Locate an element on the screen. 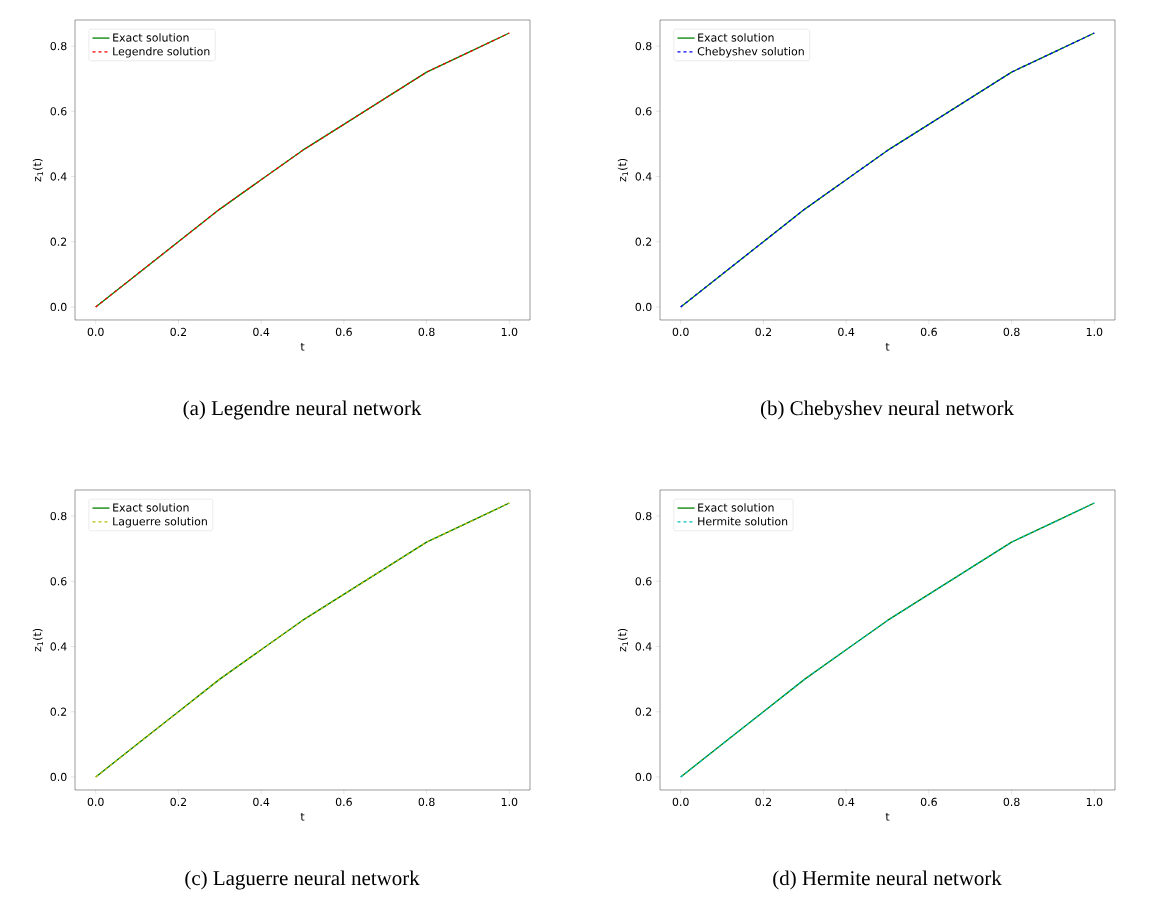 Image resolution: width=1152 pixels, height=898 pixels. text: (a) Legendre neural network is located at coordinates (302, 410).